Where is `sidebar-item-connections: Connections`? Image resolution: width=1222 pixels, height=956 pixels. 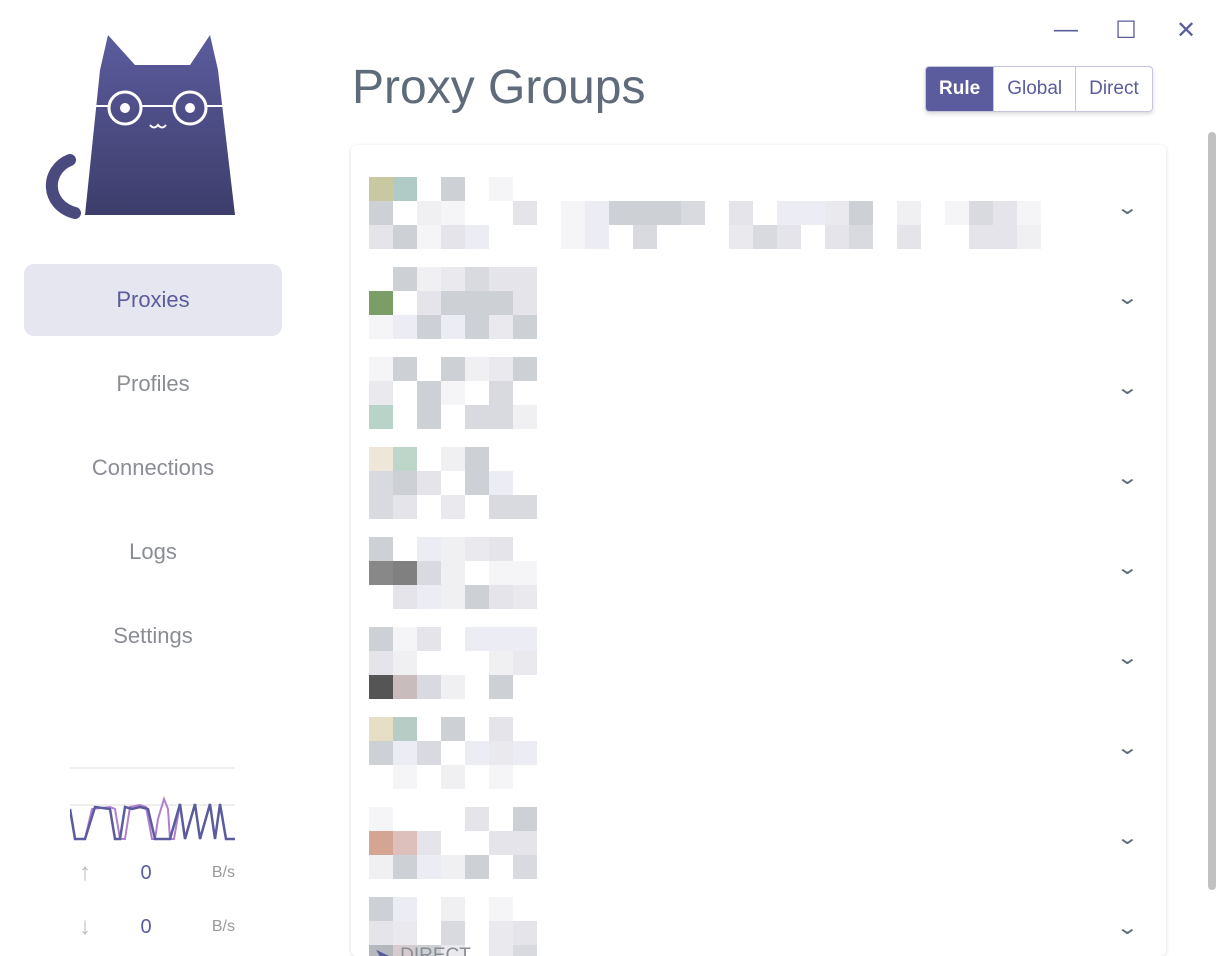 sidebar-item-connections: Connections is located at coordinates (153, 467).